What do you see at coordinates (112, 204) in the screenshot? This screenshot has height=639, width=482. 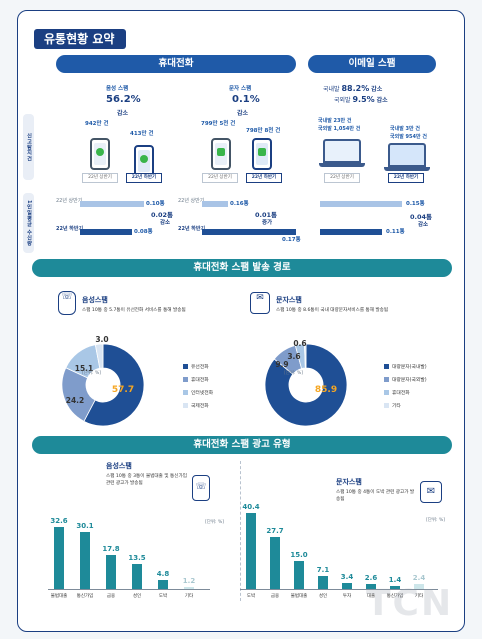 I see `voice-avg-h1-bar` at bounding box center [112, 204].